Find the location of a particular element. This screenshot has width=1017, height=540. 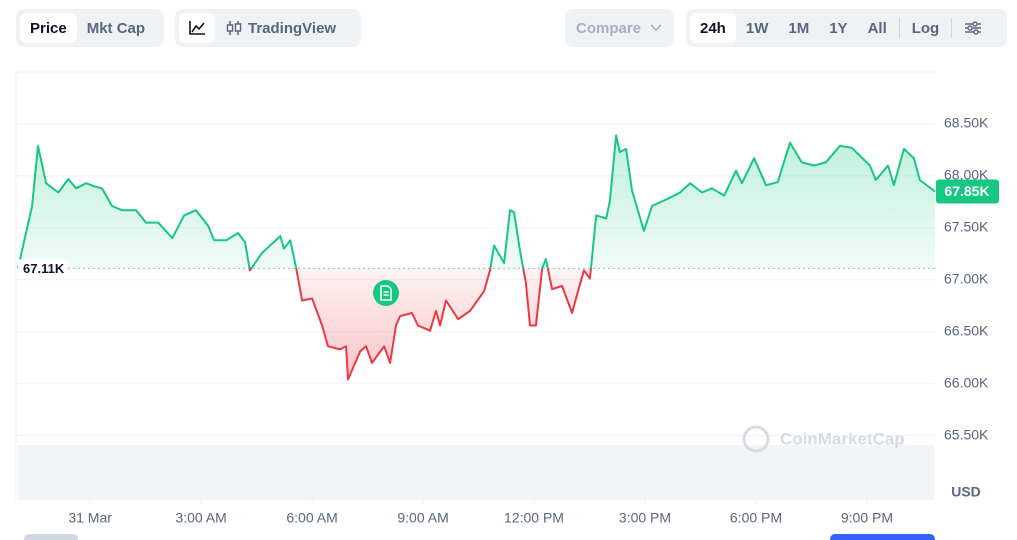

settings-button is located at coordinates (973, 28).